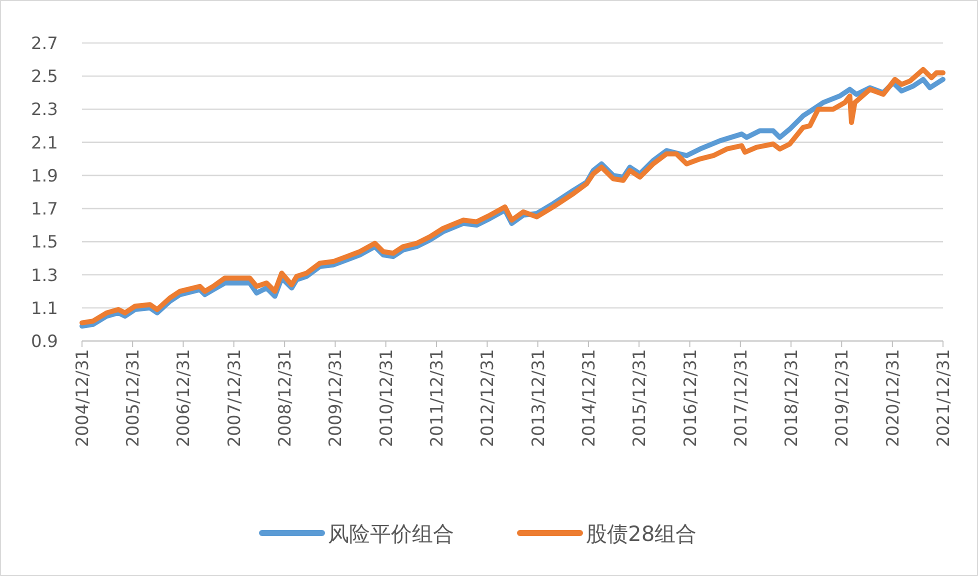  Describe the element at coordinates (538, 398) in the screenshot. I see `x-tick-label: 2013/12/31` at that location.